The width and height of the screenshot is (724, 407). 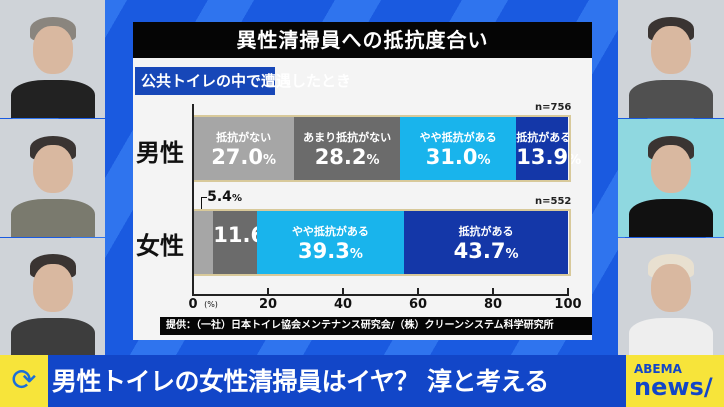 What do you see at coordinates (458, 157) in the screenshot?
I see `segment-value: 31.0%` at bounding box center [458, 157].